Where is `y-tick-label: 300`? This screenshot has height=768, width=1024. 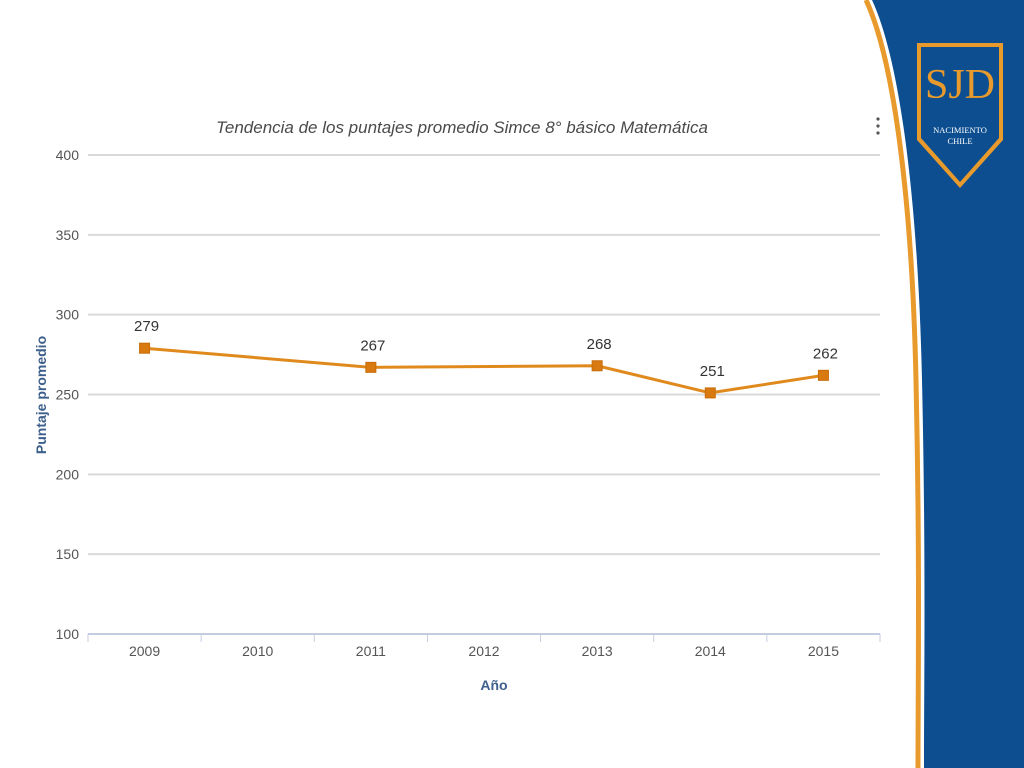
y-tick-label: 300 is located at coordinates (68, 315).